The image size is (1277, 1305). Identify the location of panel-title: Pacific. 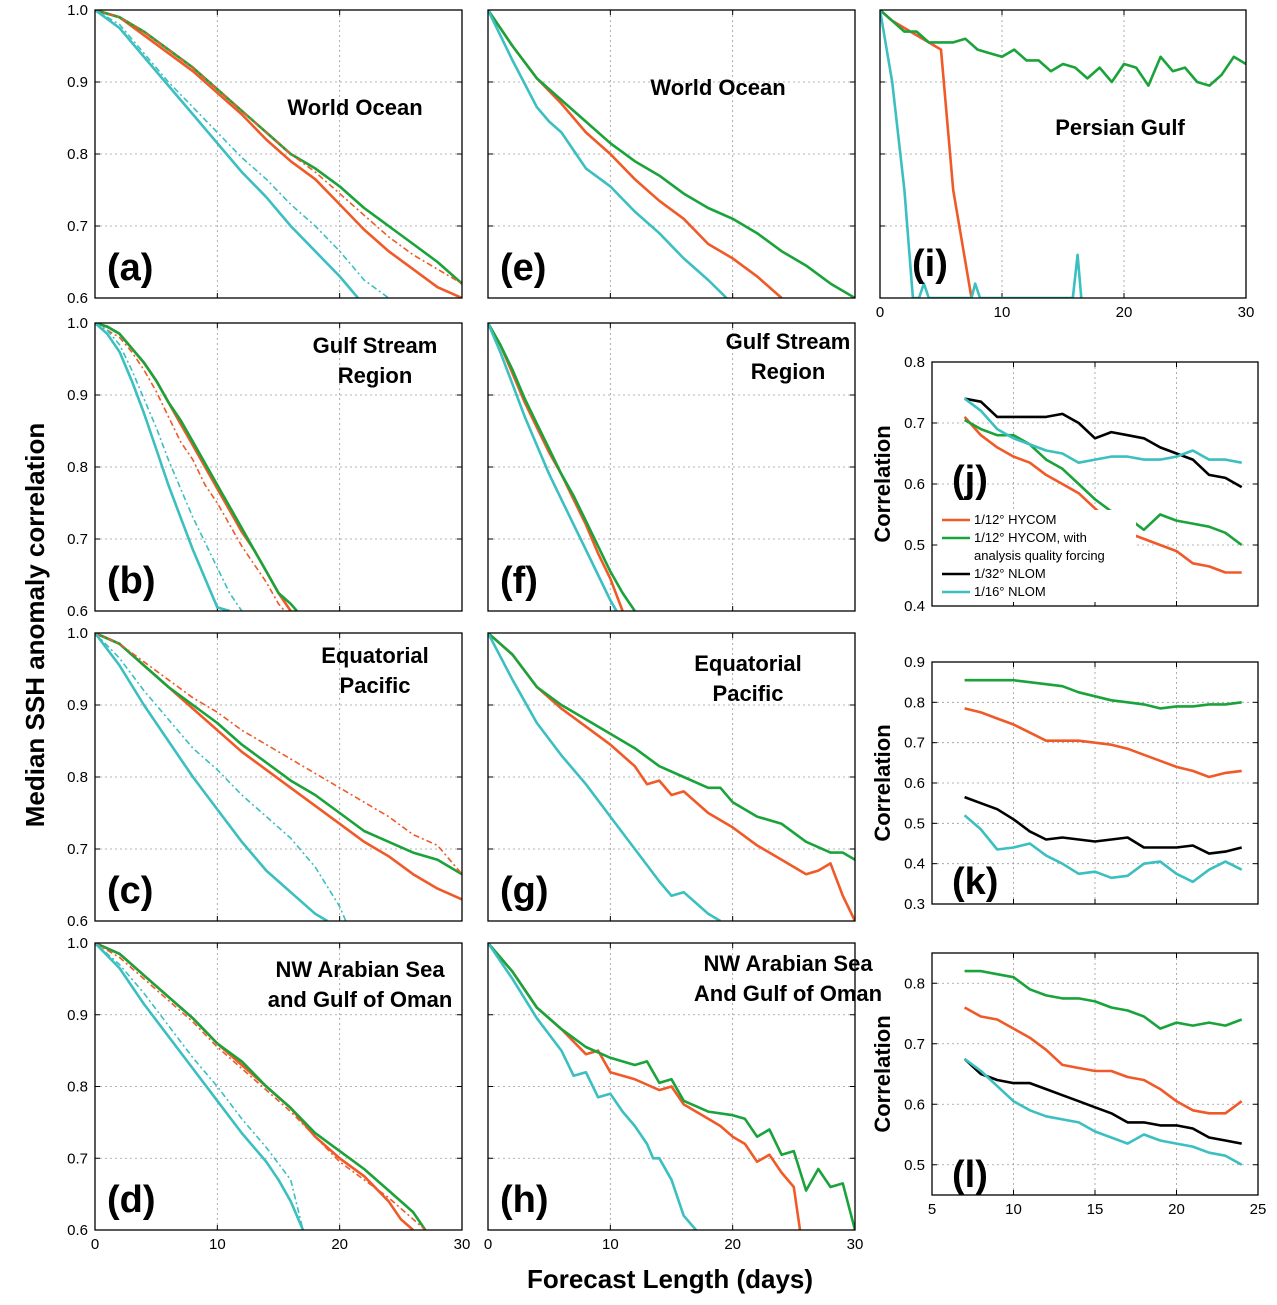
(748, 693).